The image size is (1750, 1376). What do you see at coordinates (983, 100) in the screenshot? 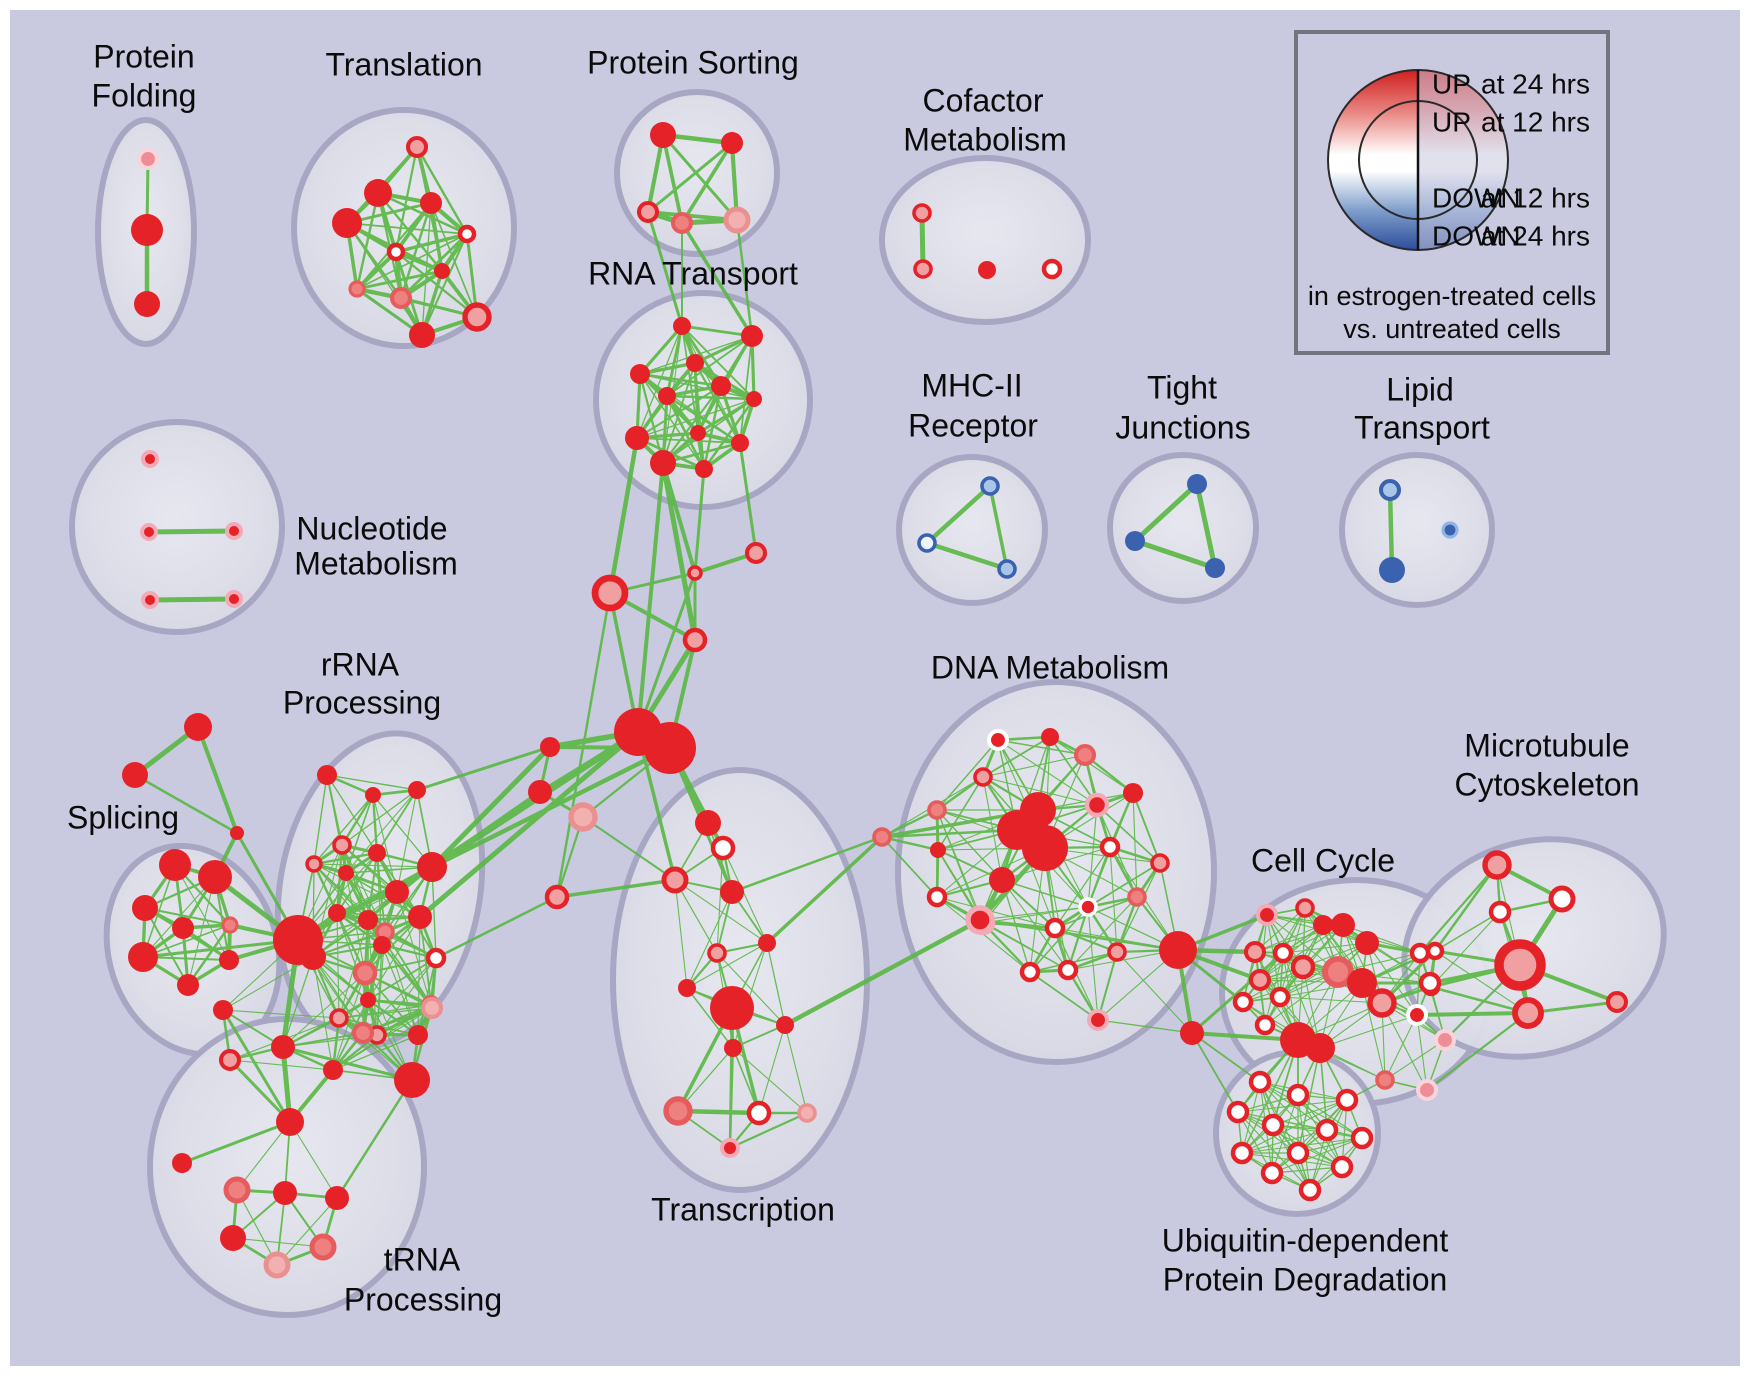
I see `cluster-label: Cofactor` at bounding box center [983, 100].